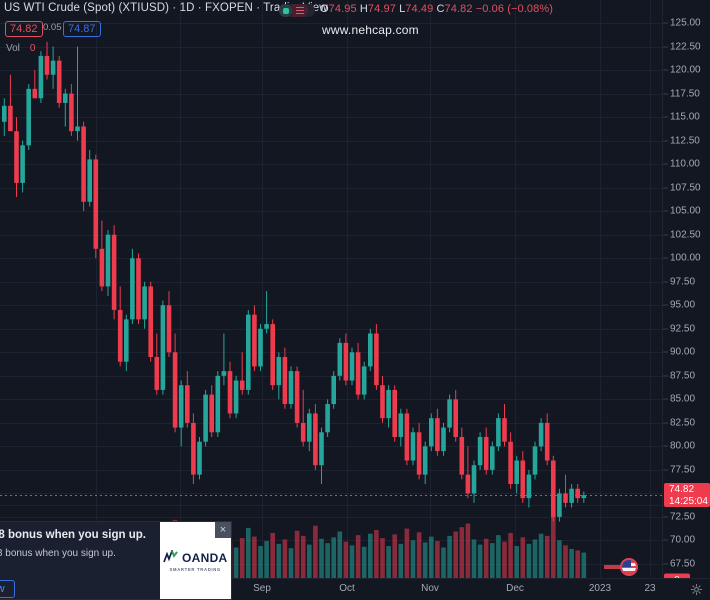 The height and width of the screenshot is (600, 710). I want to click on price-tick-label: 85.00, so click(683, 399).